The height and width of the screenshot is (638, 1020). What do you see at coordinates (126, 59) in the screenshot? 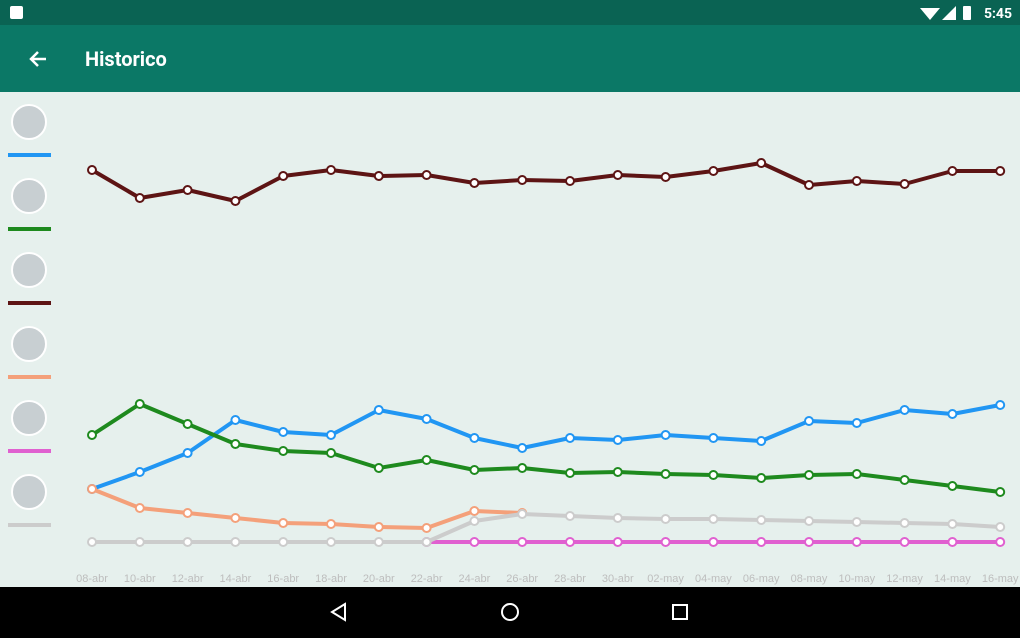
I see `app-title: Historico` at bounding box center [126, 59].